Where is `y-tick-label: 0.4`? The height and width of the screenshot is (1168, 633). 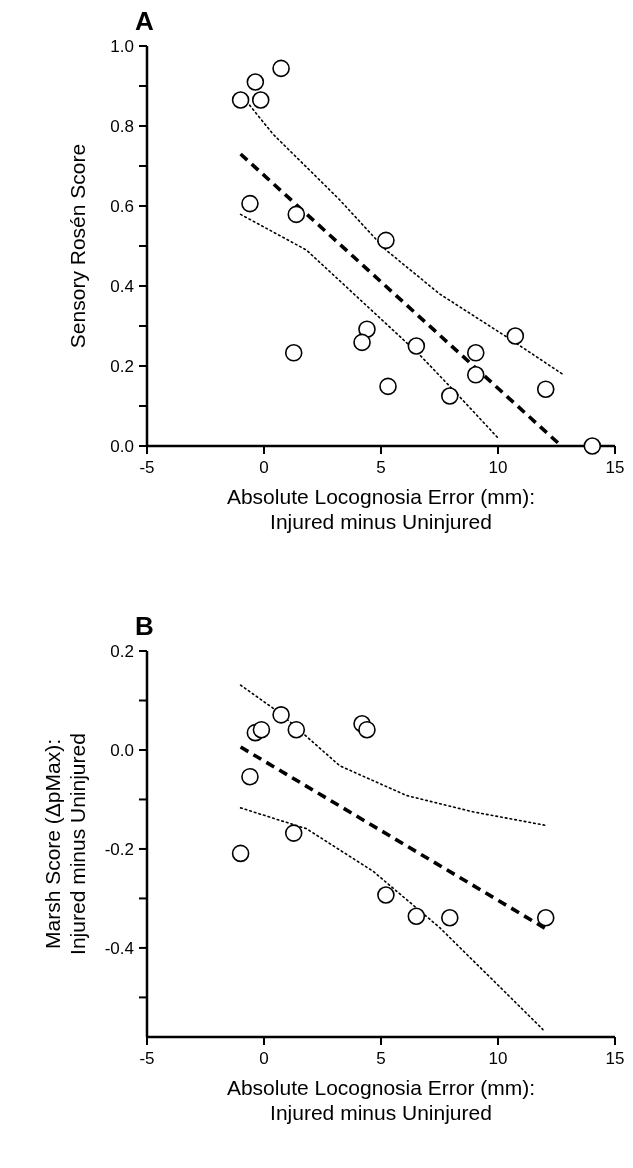
y-tick-label: 0.4 is located at coordinates (122, 286).